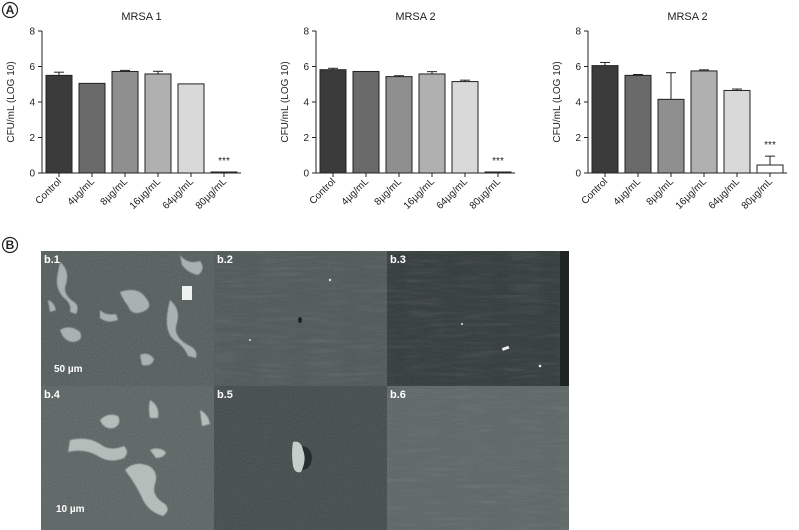  What do you see at coordinates (52, 395) in the screenshot?
I see `svg-text: b.4` at bounding box center [52, 395].